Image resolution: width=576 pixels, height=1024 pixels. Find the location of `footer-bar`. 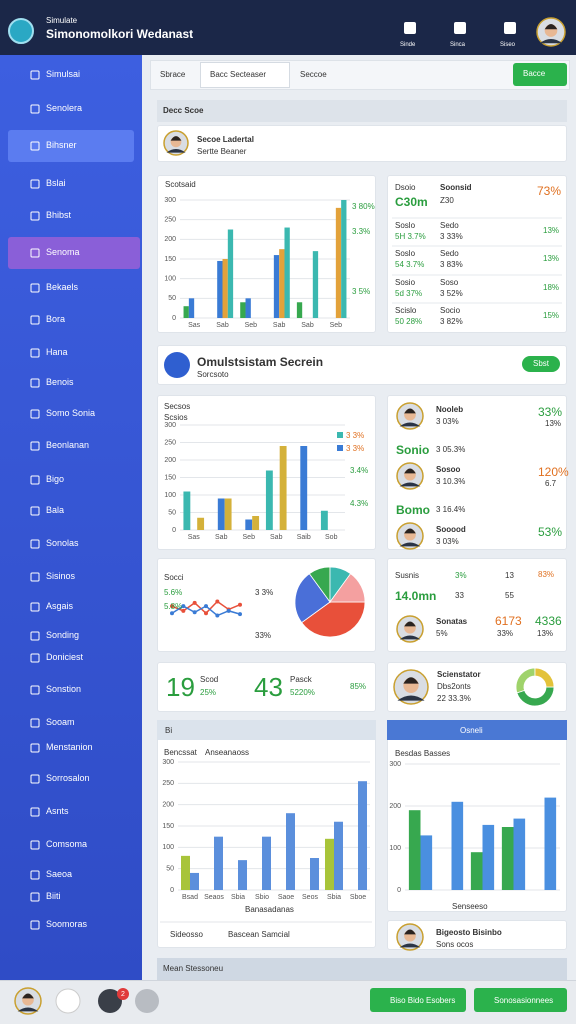

footer-bar is located at coordinates (362, 969).